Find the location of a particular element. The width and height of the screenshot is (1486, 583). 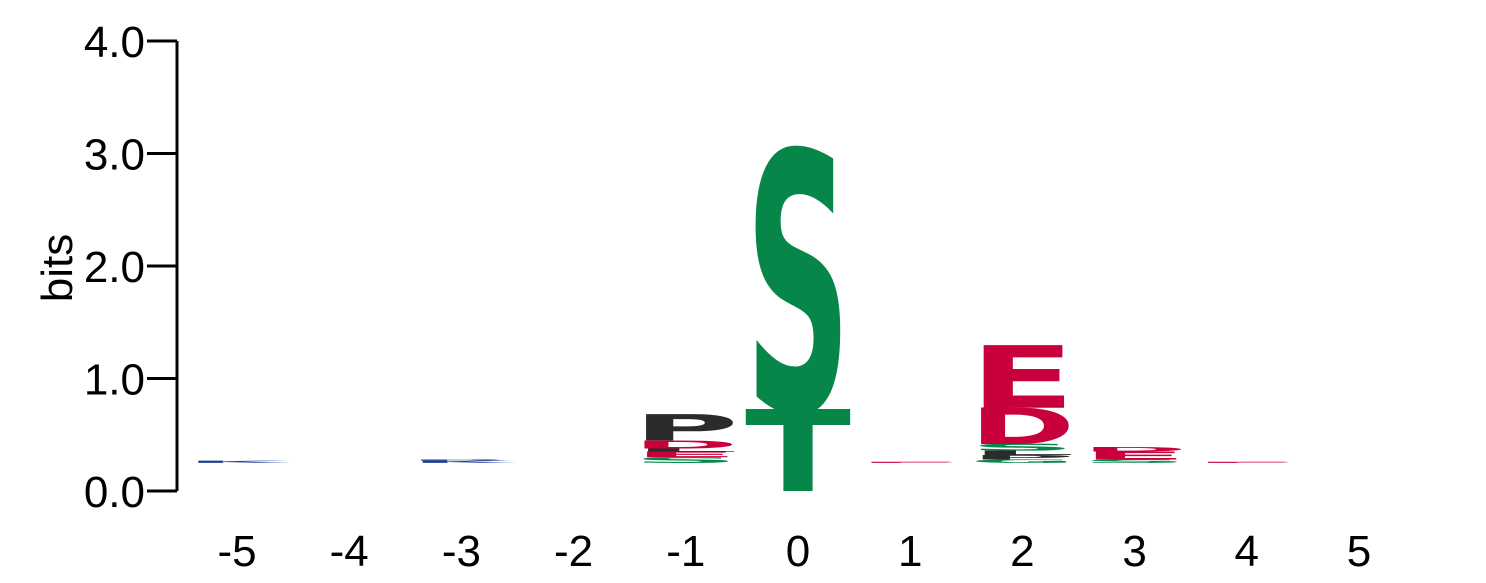

x-tick-labels: -5 -4 -3 -2 -1 0 1 2 3 4 5 is located at coordinates (794, 551).